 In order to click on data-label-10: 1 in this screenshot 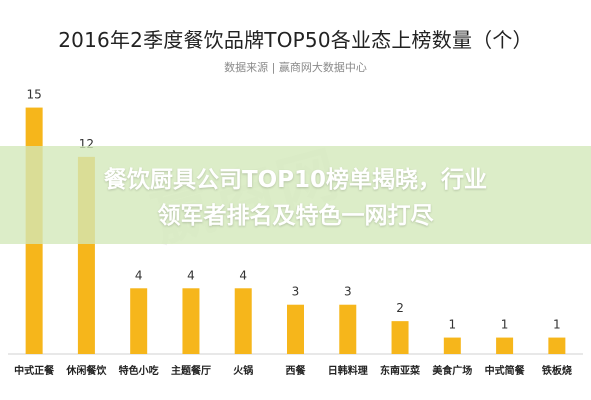, I will do `click(557, 325)`.